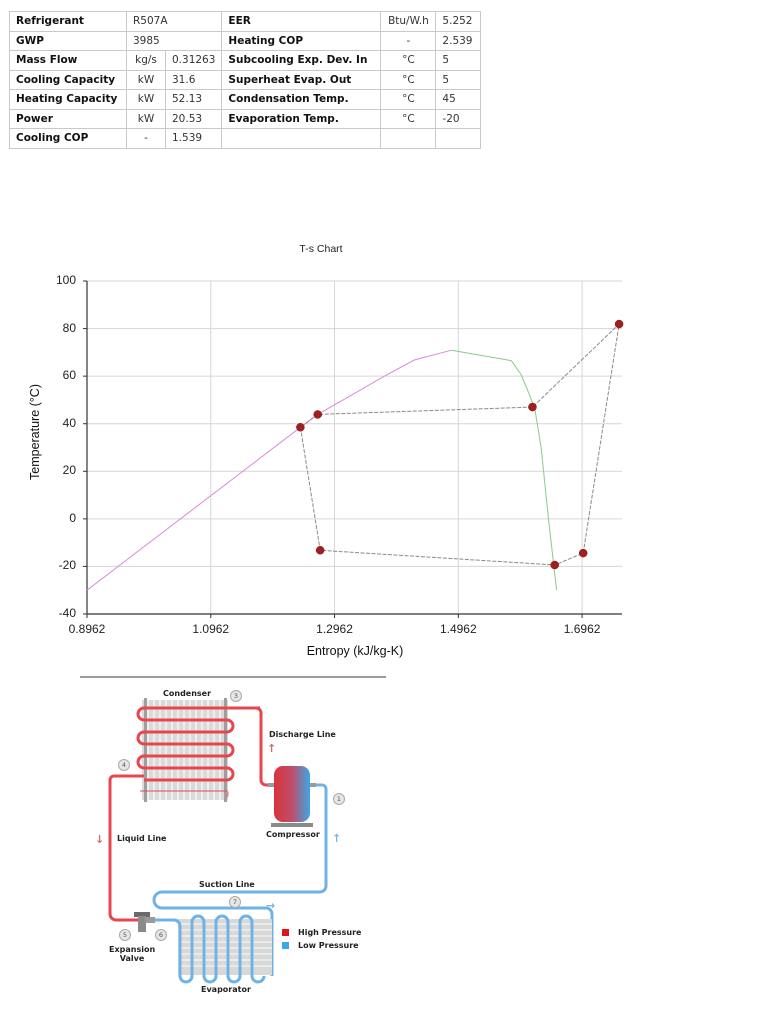  I want to click on x-tick-label: 1.6962, so click(582, 629).